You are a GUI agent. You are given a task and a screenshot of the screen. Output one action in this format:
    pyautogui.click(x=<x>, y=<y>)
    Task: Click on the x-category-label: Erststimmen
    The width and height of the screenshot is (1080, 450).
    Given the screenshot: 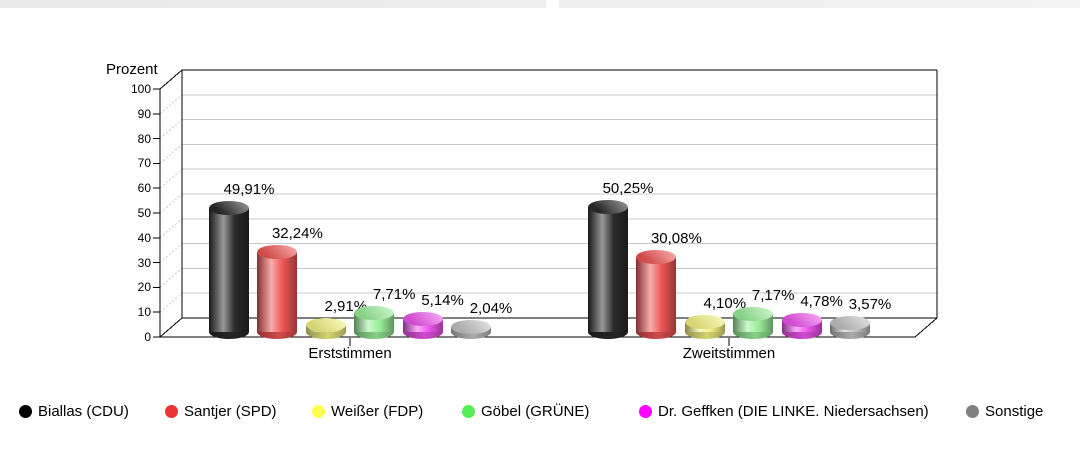 What is the action you would take?
    pyautogui.click(x=350, y=353)
    